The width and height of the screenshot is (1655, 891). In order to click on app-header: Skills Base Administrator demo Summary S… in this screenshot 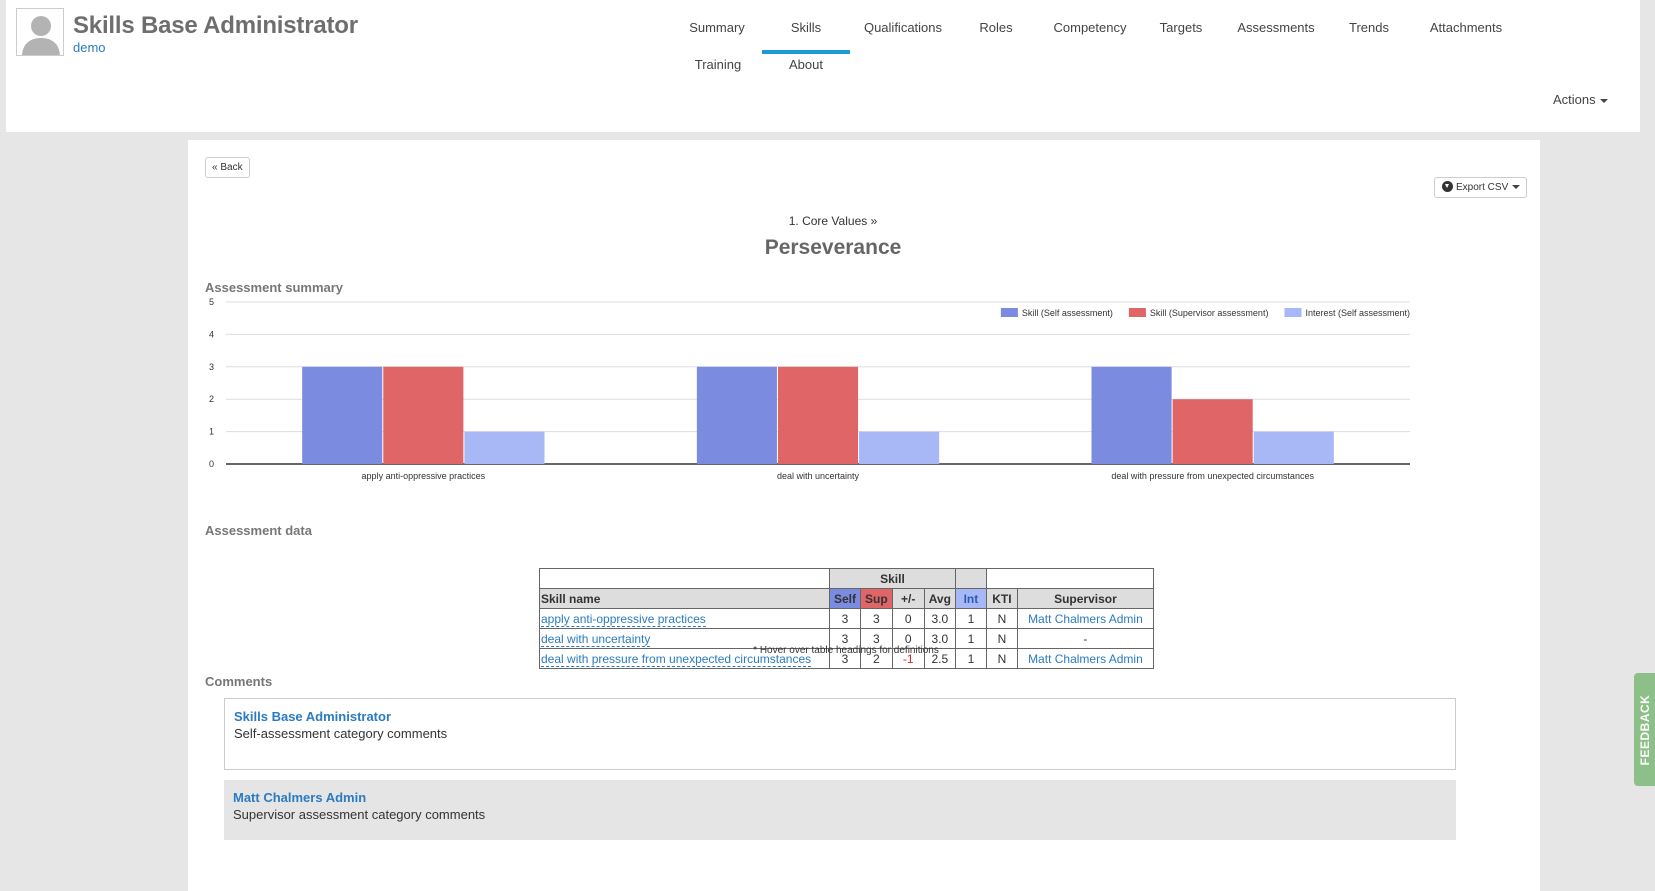, I will do `click(823, 66)`.